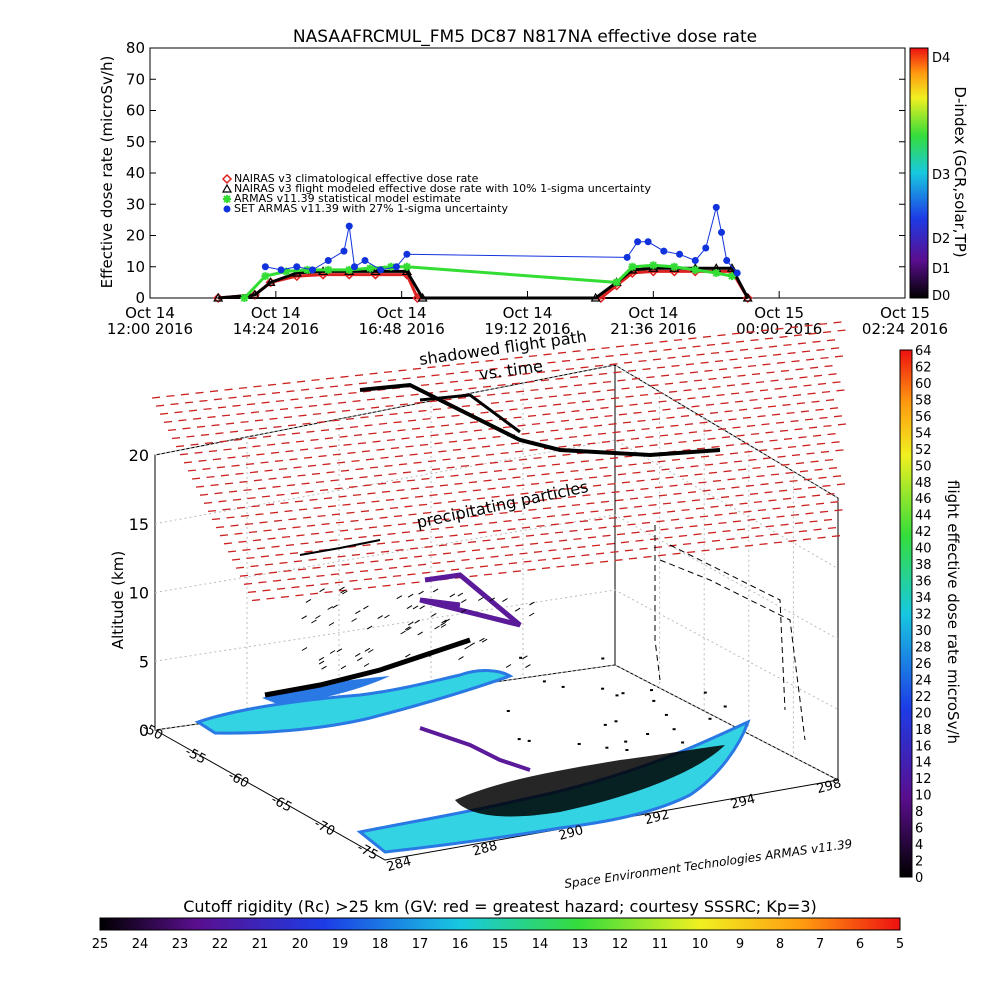  I want to click on dose-tick-label: 4, so click(919, 845).